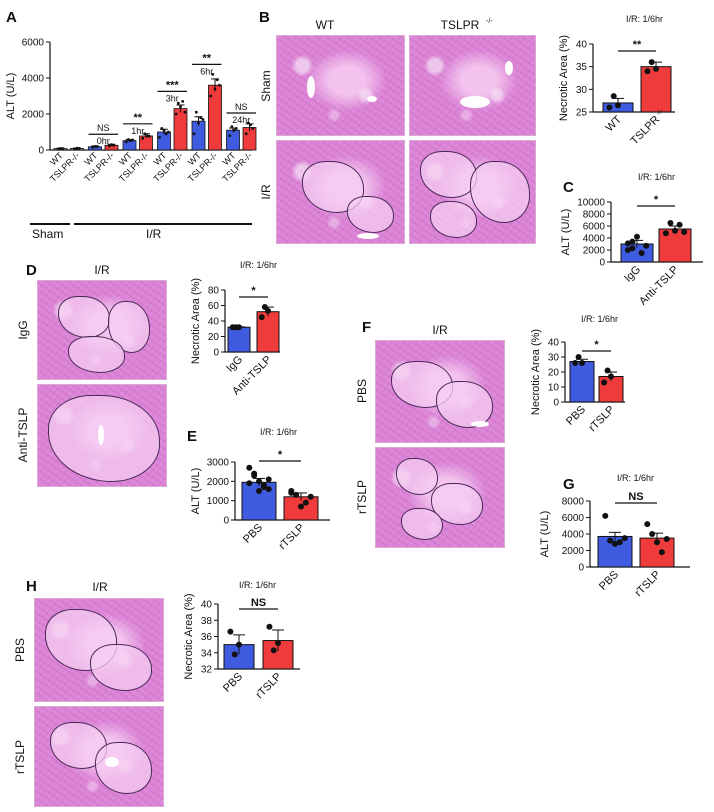 This screenshot has width=714, height=812. I want to click on e-ytick-label: 2000, so click(218, 482).